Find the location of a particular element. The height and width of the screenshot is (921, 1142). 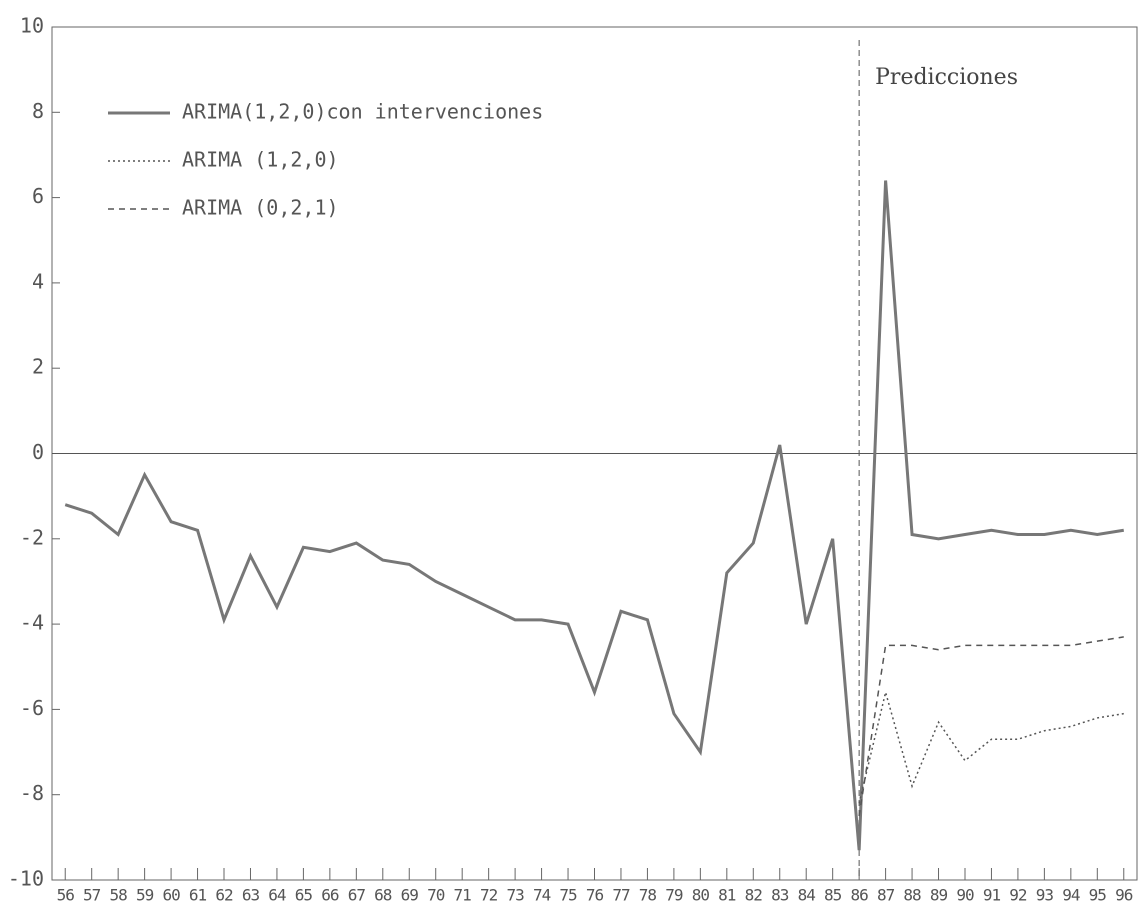

y-tick-label: -10 is located at coordinates (26, 879).